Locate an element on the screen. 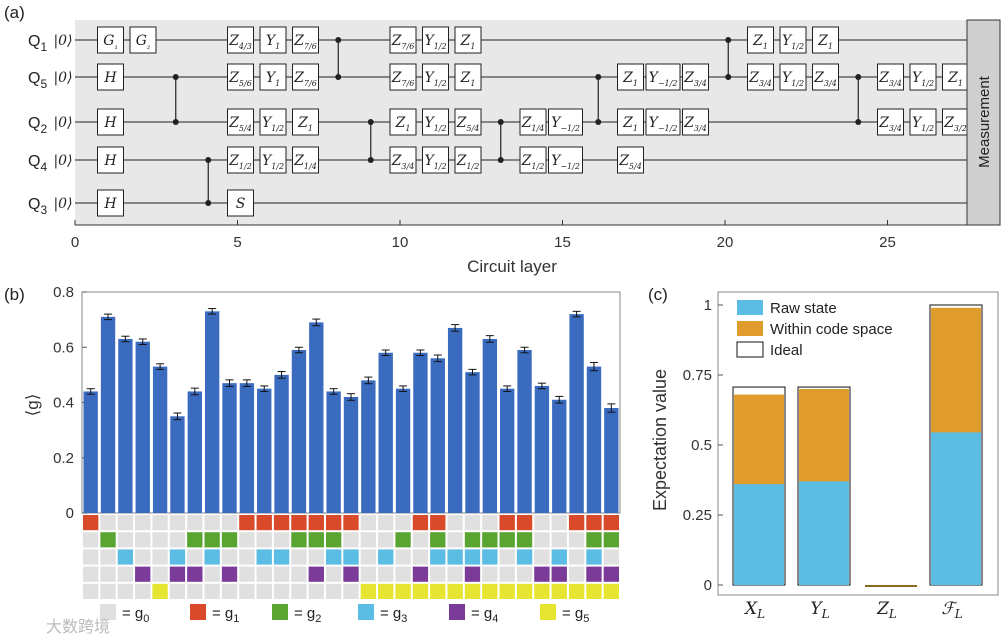  gate-subscript: 3/2 is located at coordinates (960, 128).